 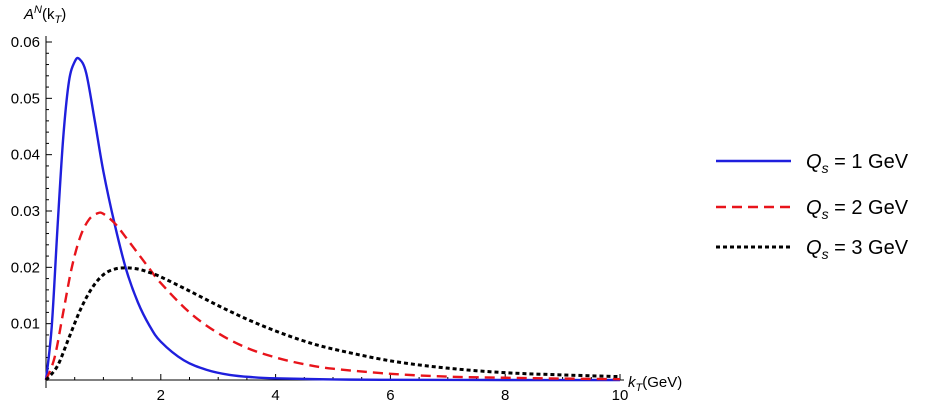 What do you see at coordinates (275, 393) in the screenshot?
I see `x-tick-label: 4` at bounding box center [275, 393].